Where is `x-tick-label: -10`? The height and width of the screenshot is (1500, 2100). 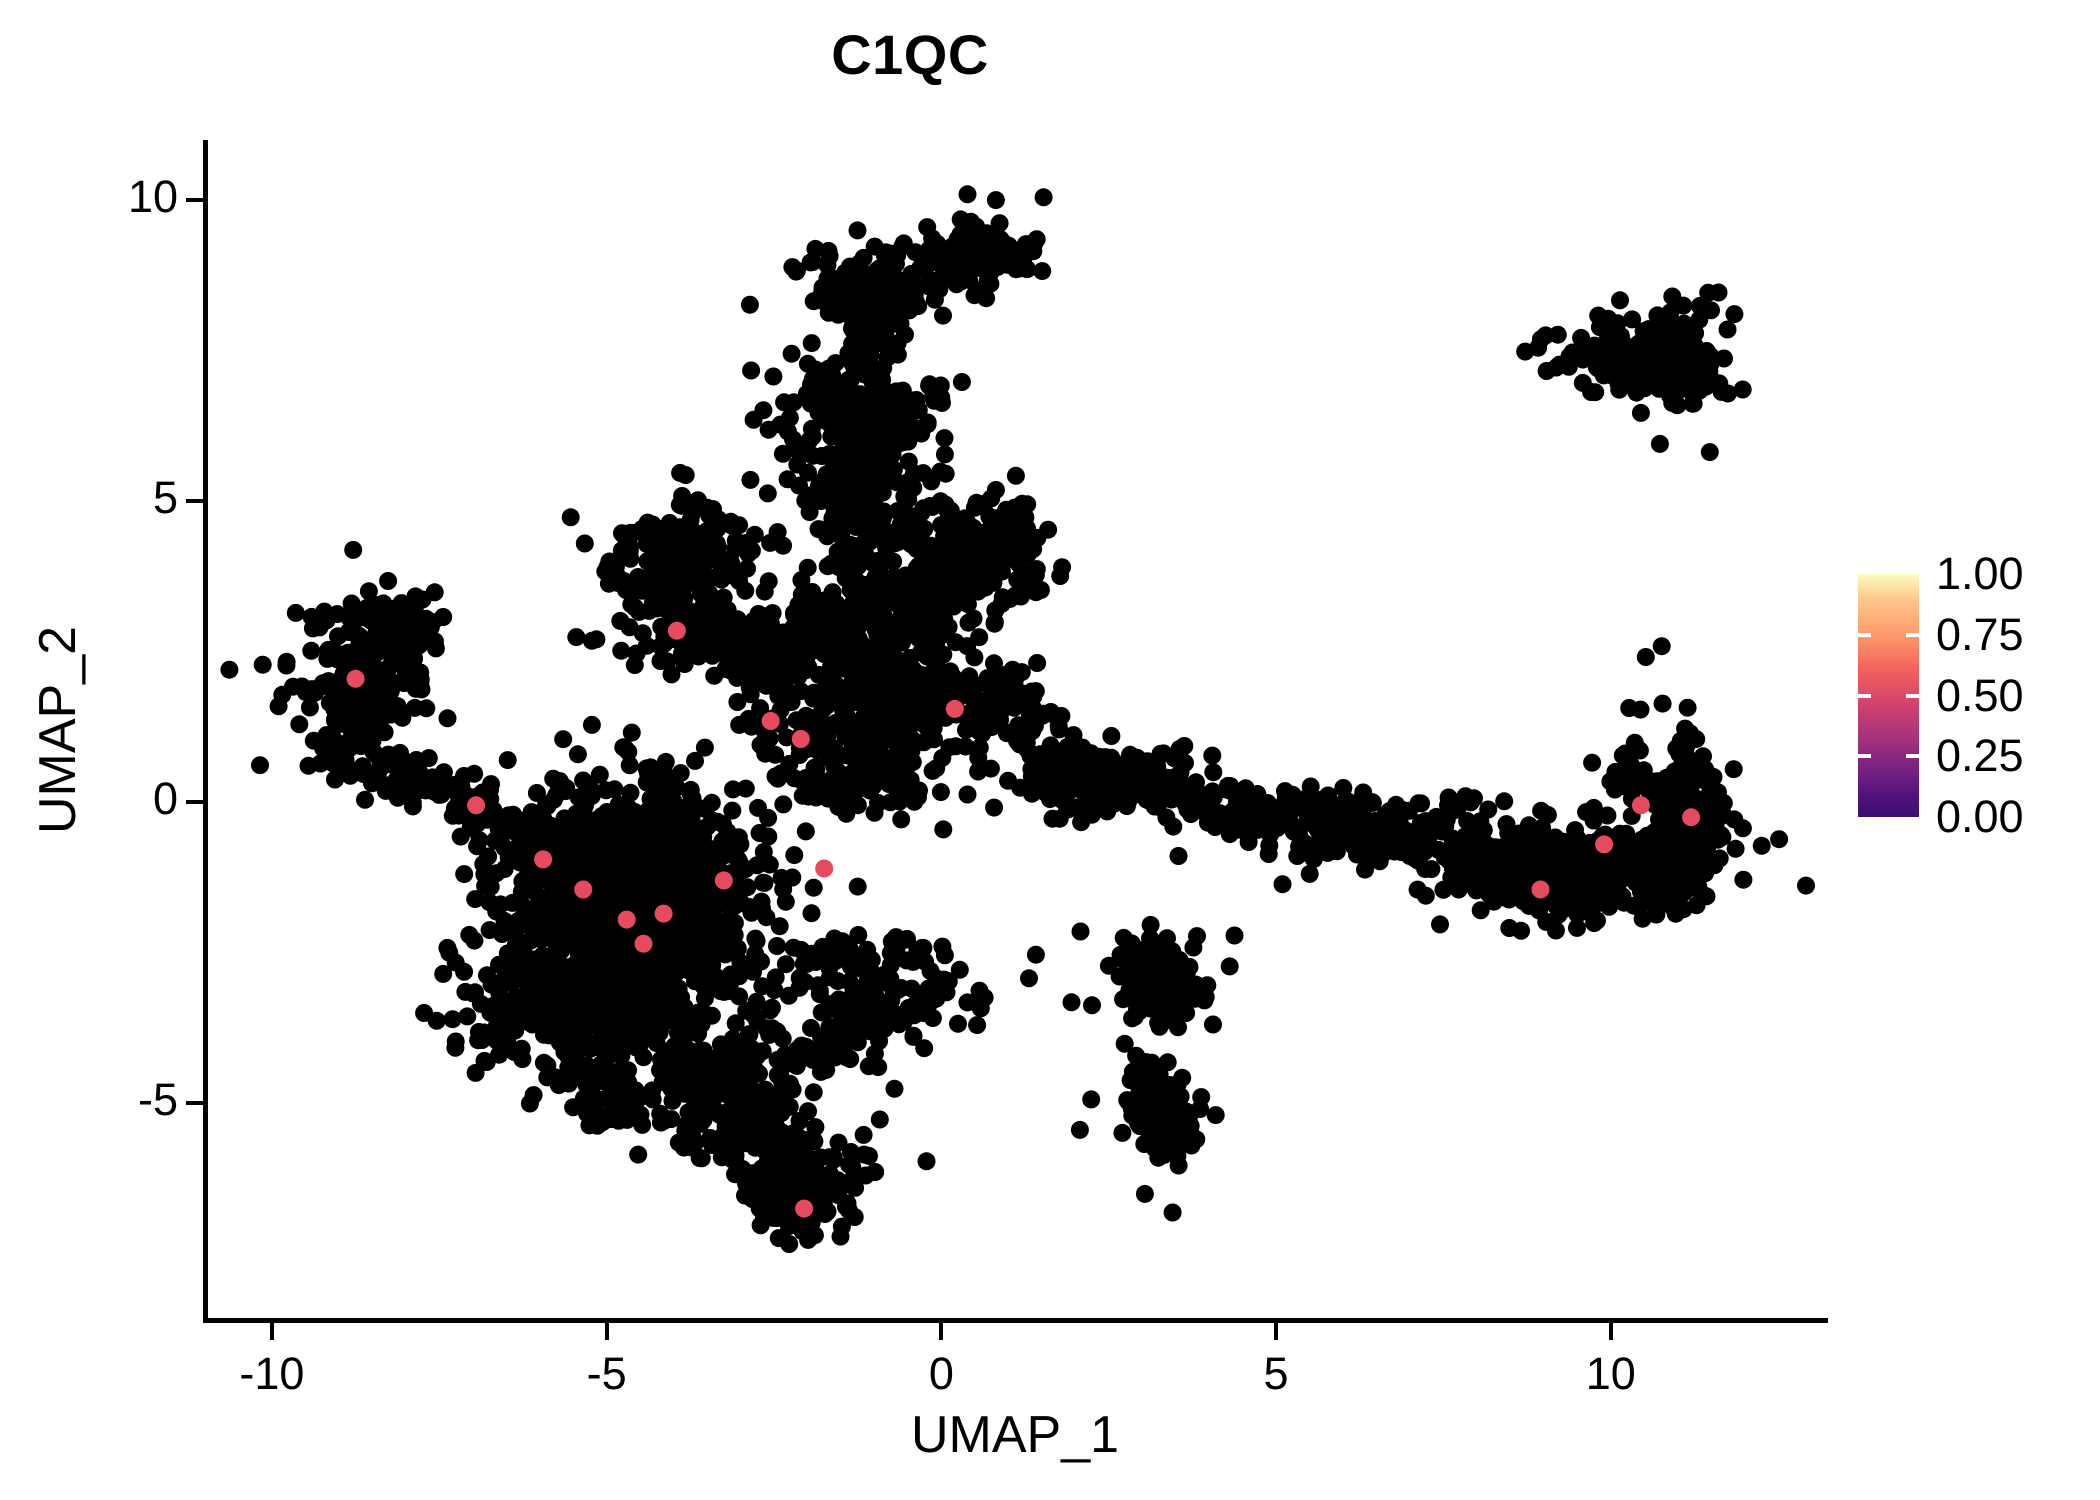 x-tick-label: -10 is located at coordinates (272, 1373).